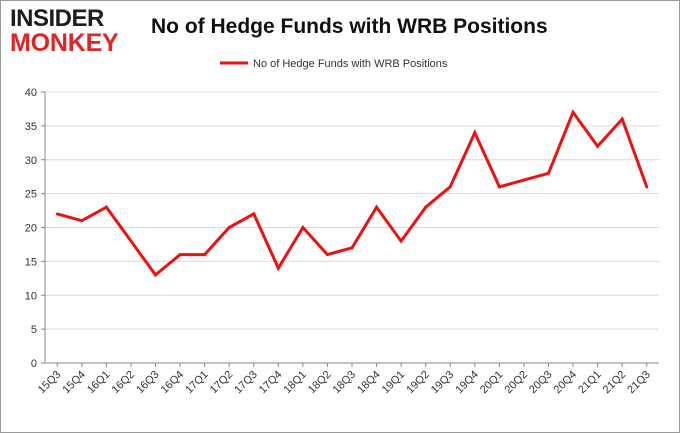 The width and height of the screenshot is (680, 433). What do you see at coordinates (31, 127) in the screenshot?
I see `y-tick-label-35: 35` at bounding box center [31, 127].